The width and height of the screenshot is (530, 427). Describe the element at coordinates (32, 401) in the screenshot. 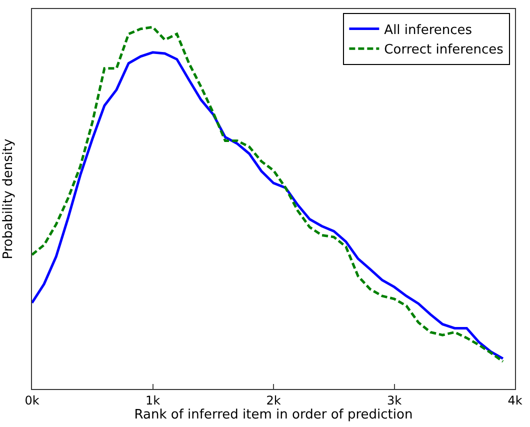

I see `x-tick-label: 0k` at that location.